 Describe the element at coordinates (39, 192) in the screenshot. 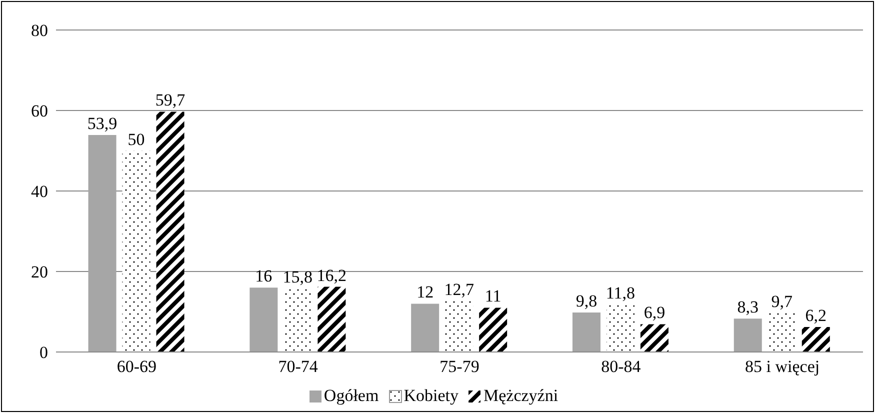

I see `y-tick-label: 40` at that location.